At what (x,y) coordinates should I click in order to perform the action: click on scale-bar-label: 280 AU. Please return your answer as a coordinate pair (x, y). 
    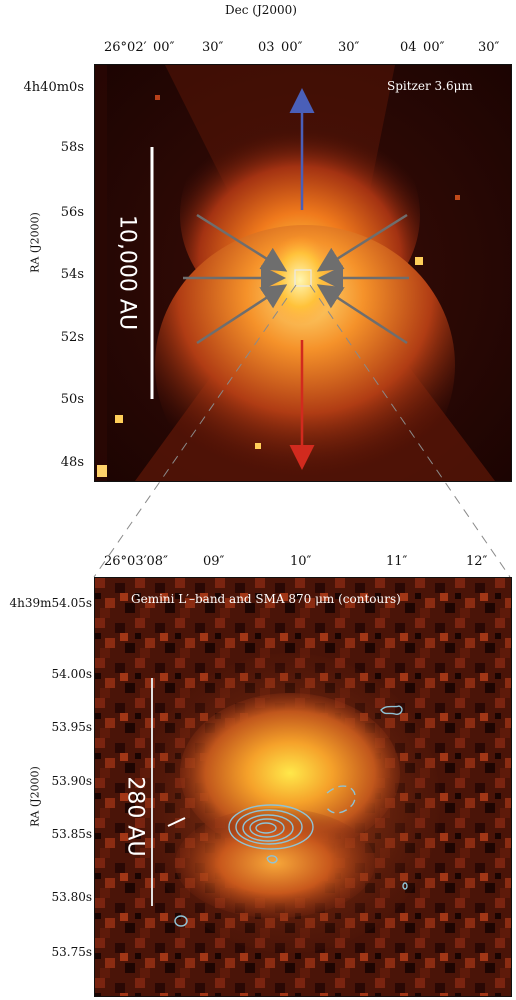
    Looking at the image, I should click on (135, 816).